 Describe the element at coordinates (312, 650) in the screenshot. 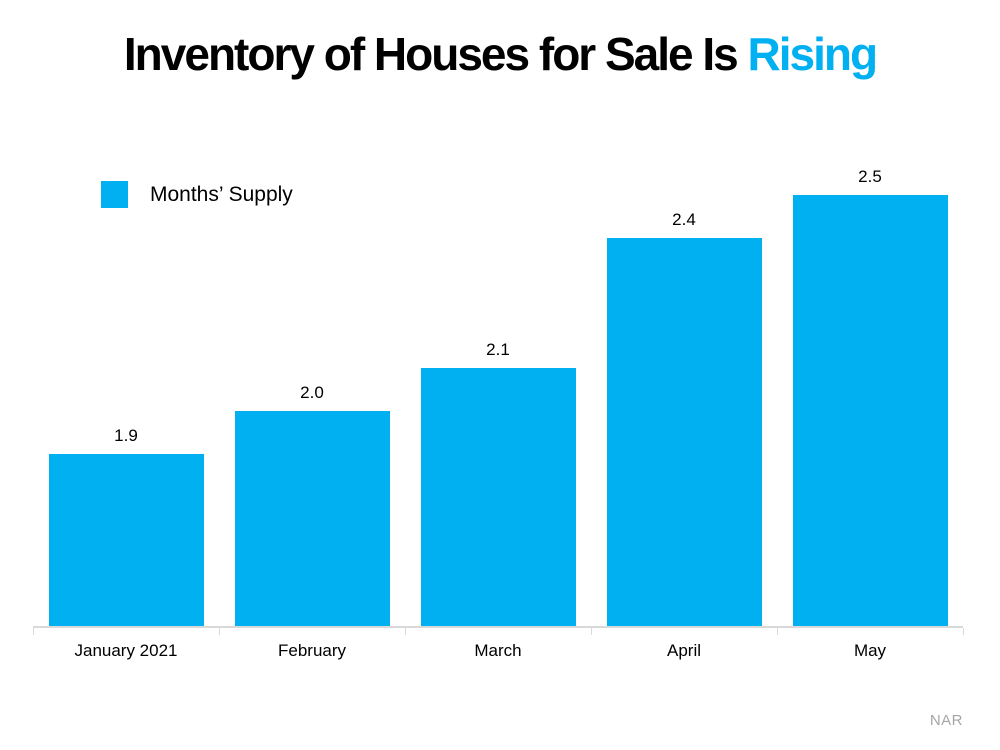

I see `x-axis-category-label: February` at that location.